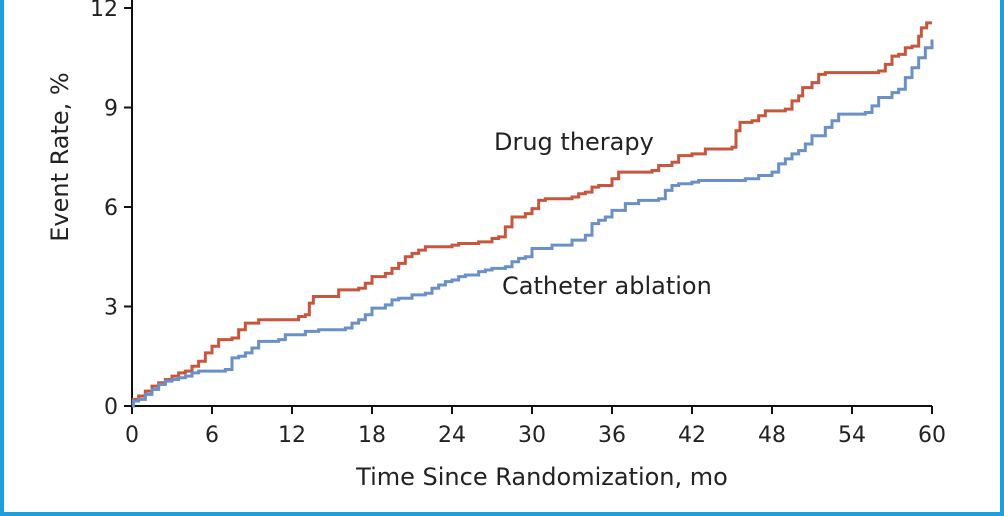 This screenshot has width=1004, height=516. What do you see at coordinates (692, 435) in the screenshot?
I see `x-tick-label: 42` at bounding box center [692, 435].